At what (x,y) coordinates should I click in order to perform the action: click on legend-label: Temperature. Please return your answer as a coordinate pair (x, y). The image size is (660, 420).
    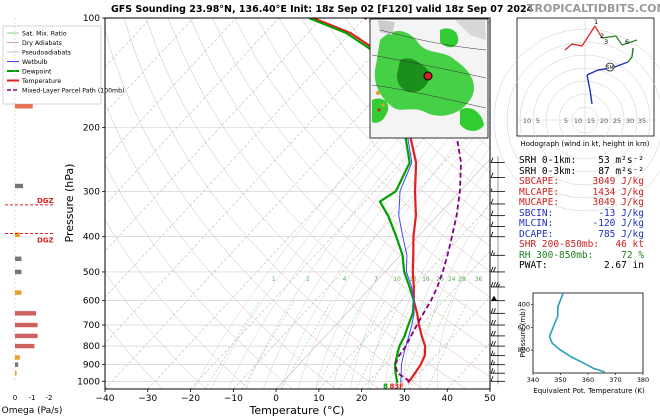
    Looking at the image, I should click on (41, 81).